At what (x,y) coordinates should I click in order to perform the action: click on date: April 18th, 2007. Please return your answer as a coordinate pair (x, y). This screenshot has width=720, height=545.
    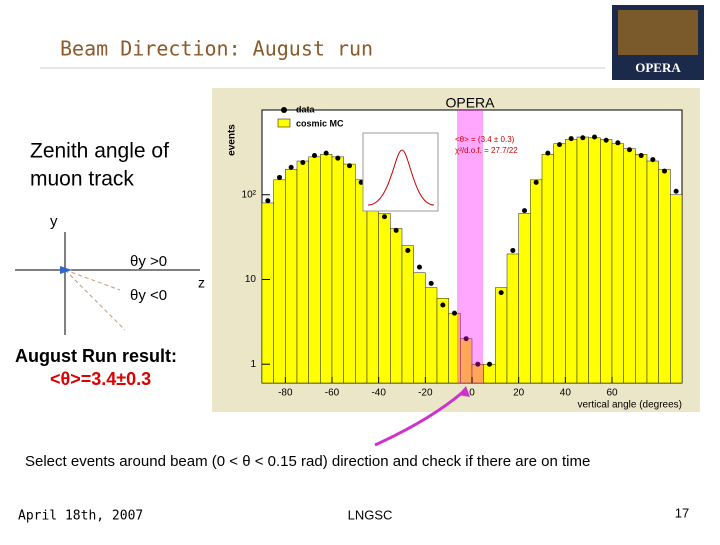
    Looking at the image, I should click on (80, 516).